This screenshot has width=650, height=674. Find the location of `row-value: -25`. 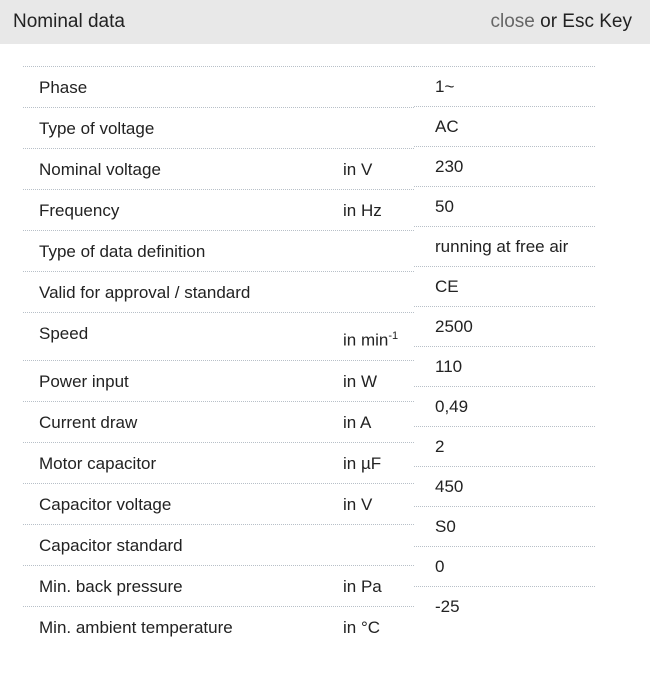

row-value: -25 is located at coordinates (447, 606).